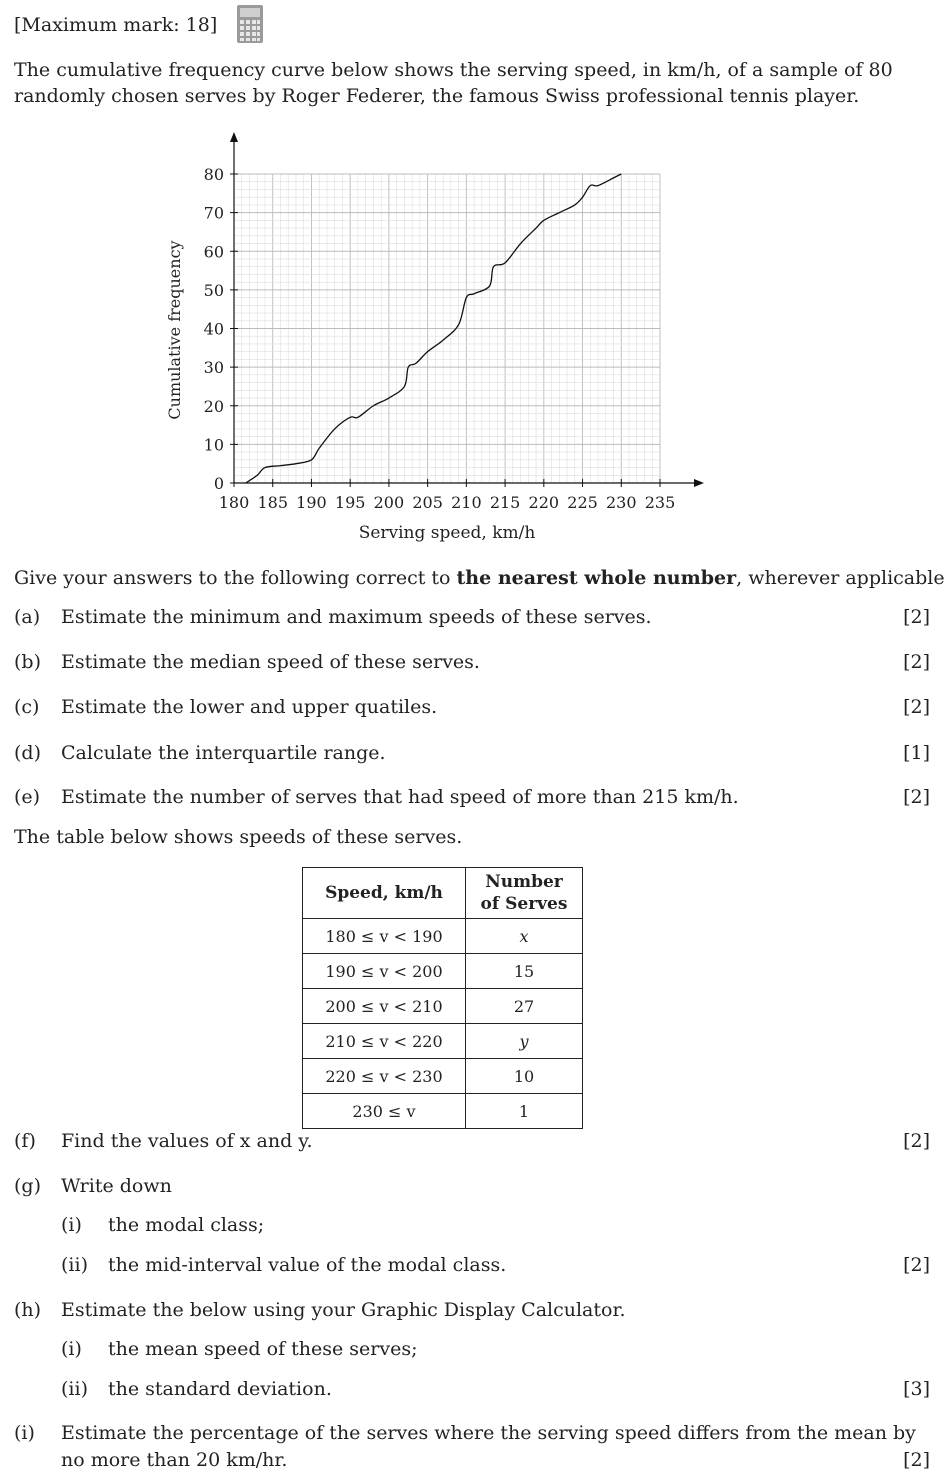 The height and width of the screenshot is (1482, 944). What do you see at coordinates (27, 707) in the screenshot?
I see `question-label: (c)` at bounding box center [27, 707].